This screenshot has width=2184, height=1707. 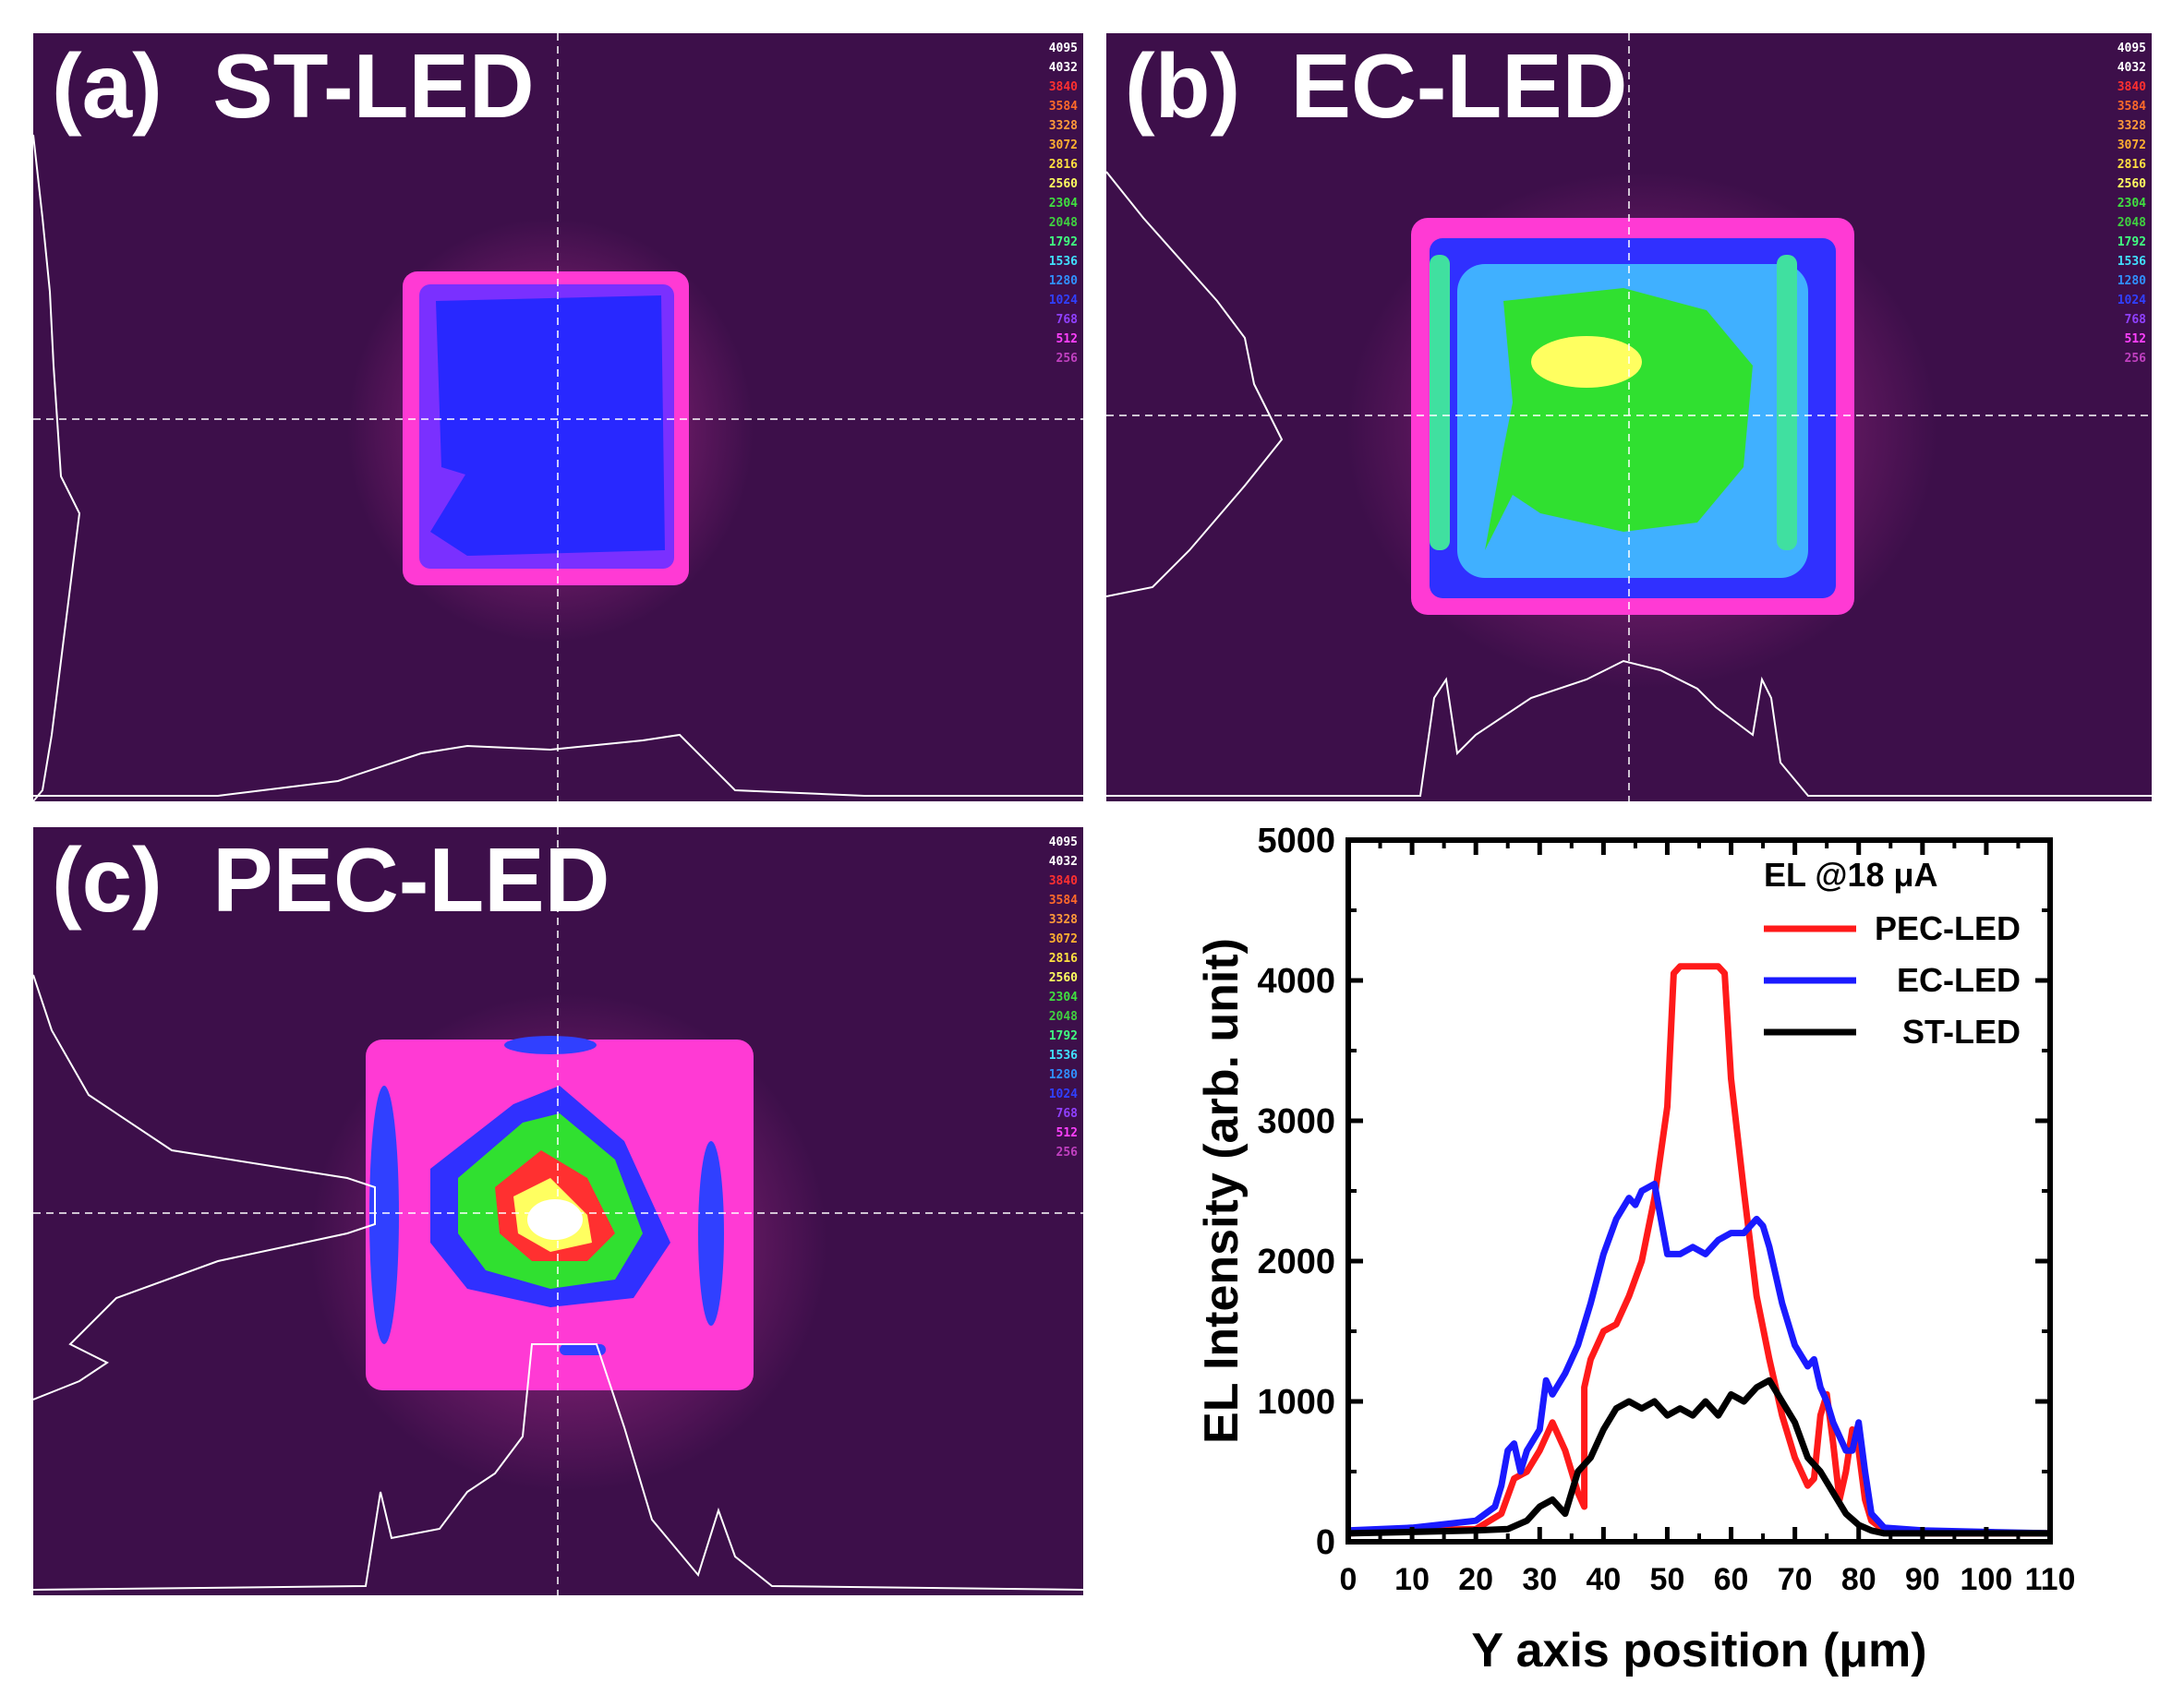 I want to click on y-tick-label: 5000, so click(x=1296, y=841).